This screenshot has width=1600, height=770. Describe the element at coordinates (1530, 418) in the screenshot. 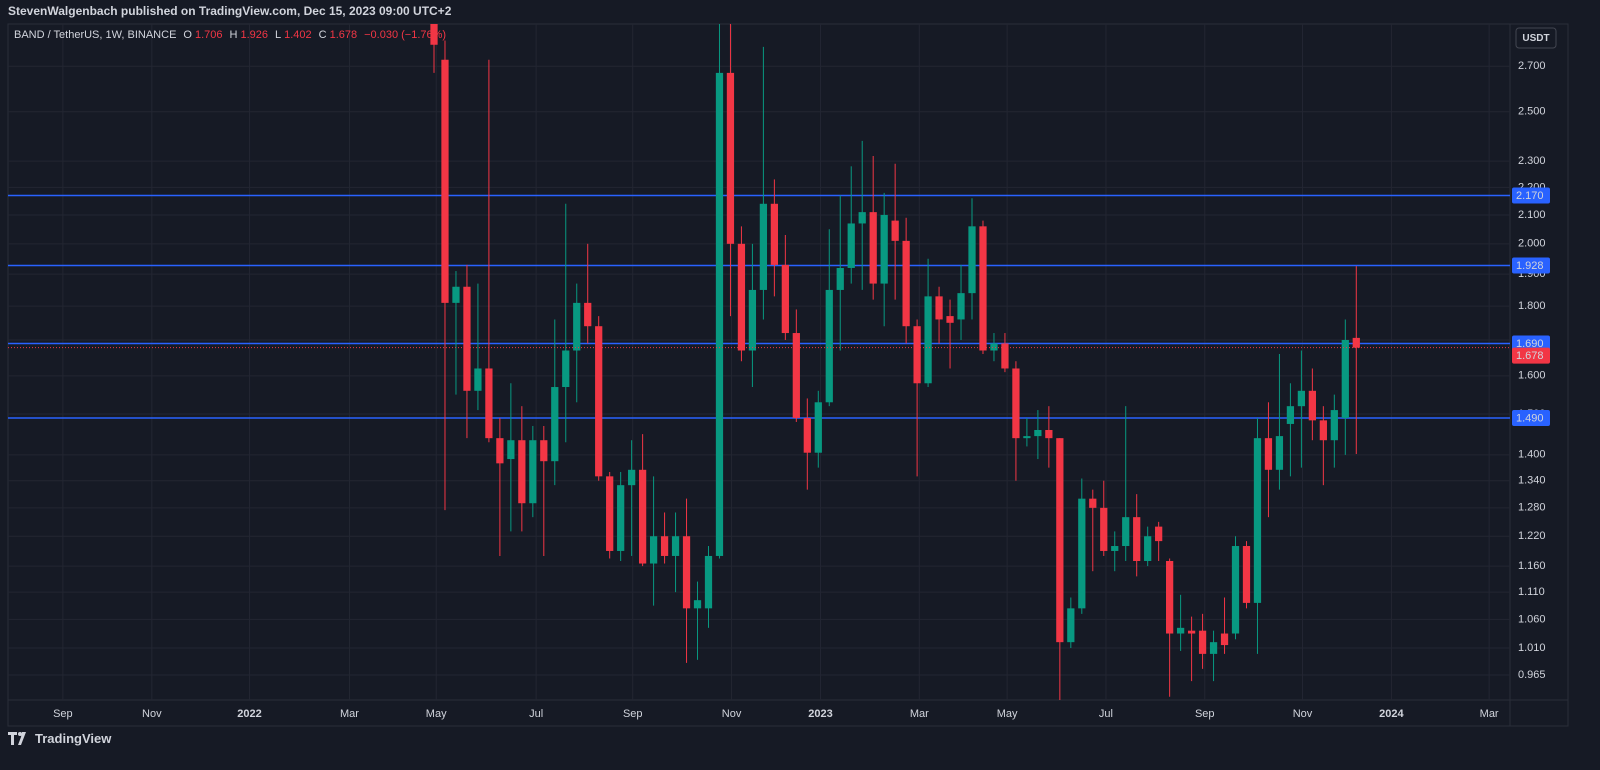

I see `price-label: 1.490` at that location.